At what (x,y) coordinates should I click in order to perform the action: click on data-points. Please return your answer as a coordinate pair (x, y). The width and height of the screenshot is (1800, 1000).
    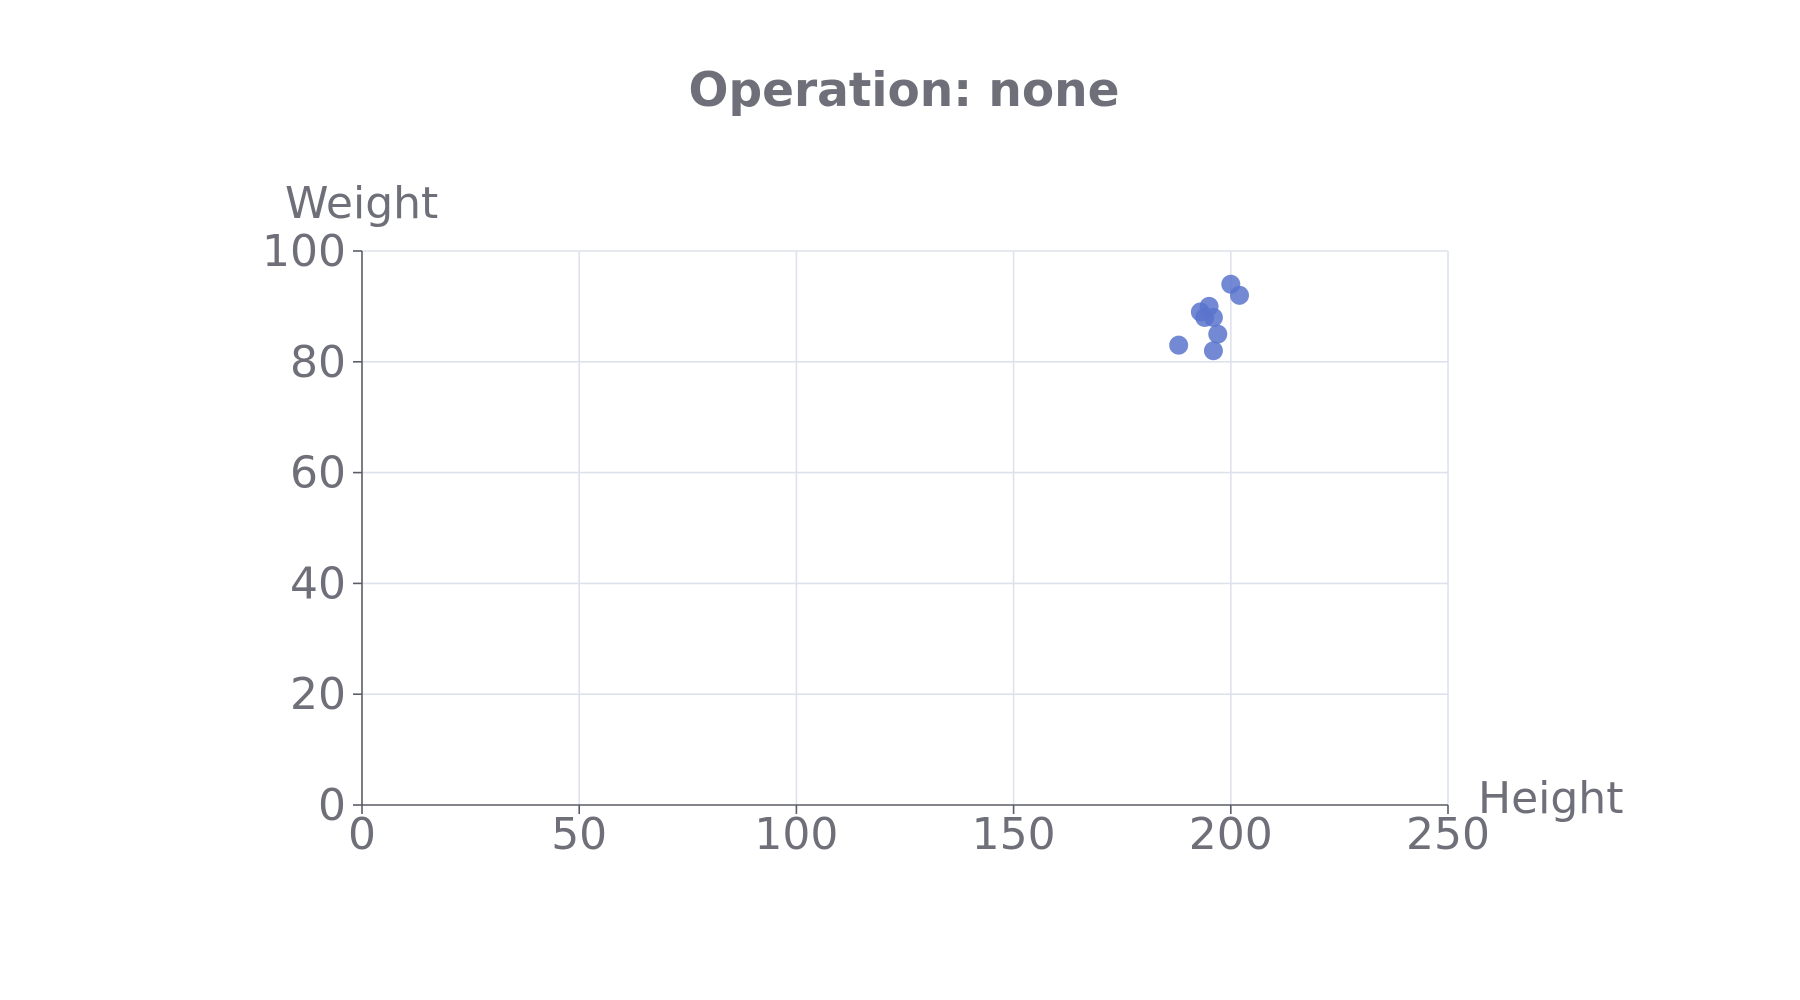
    Looking at the image, I should click on (1209, 317).